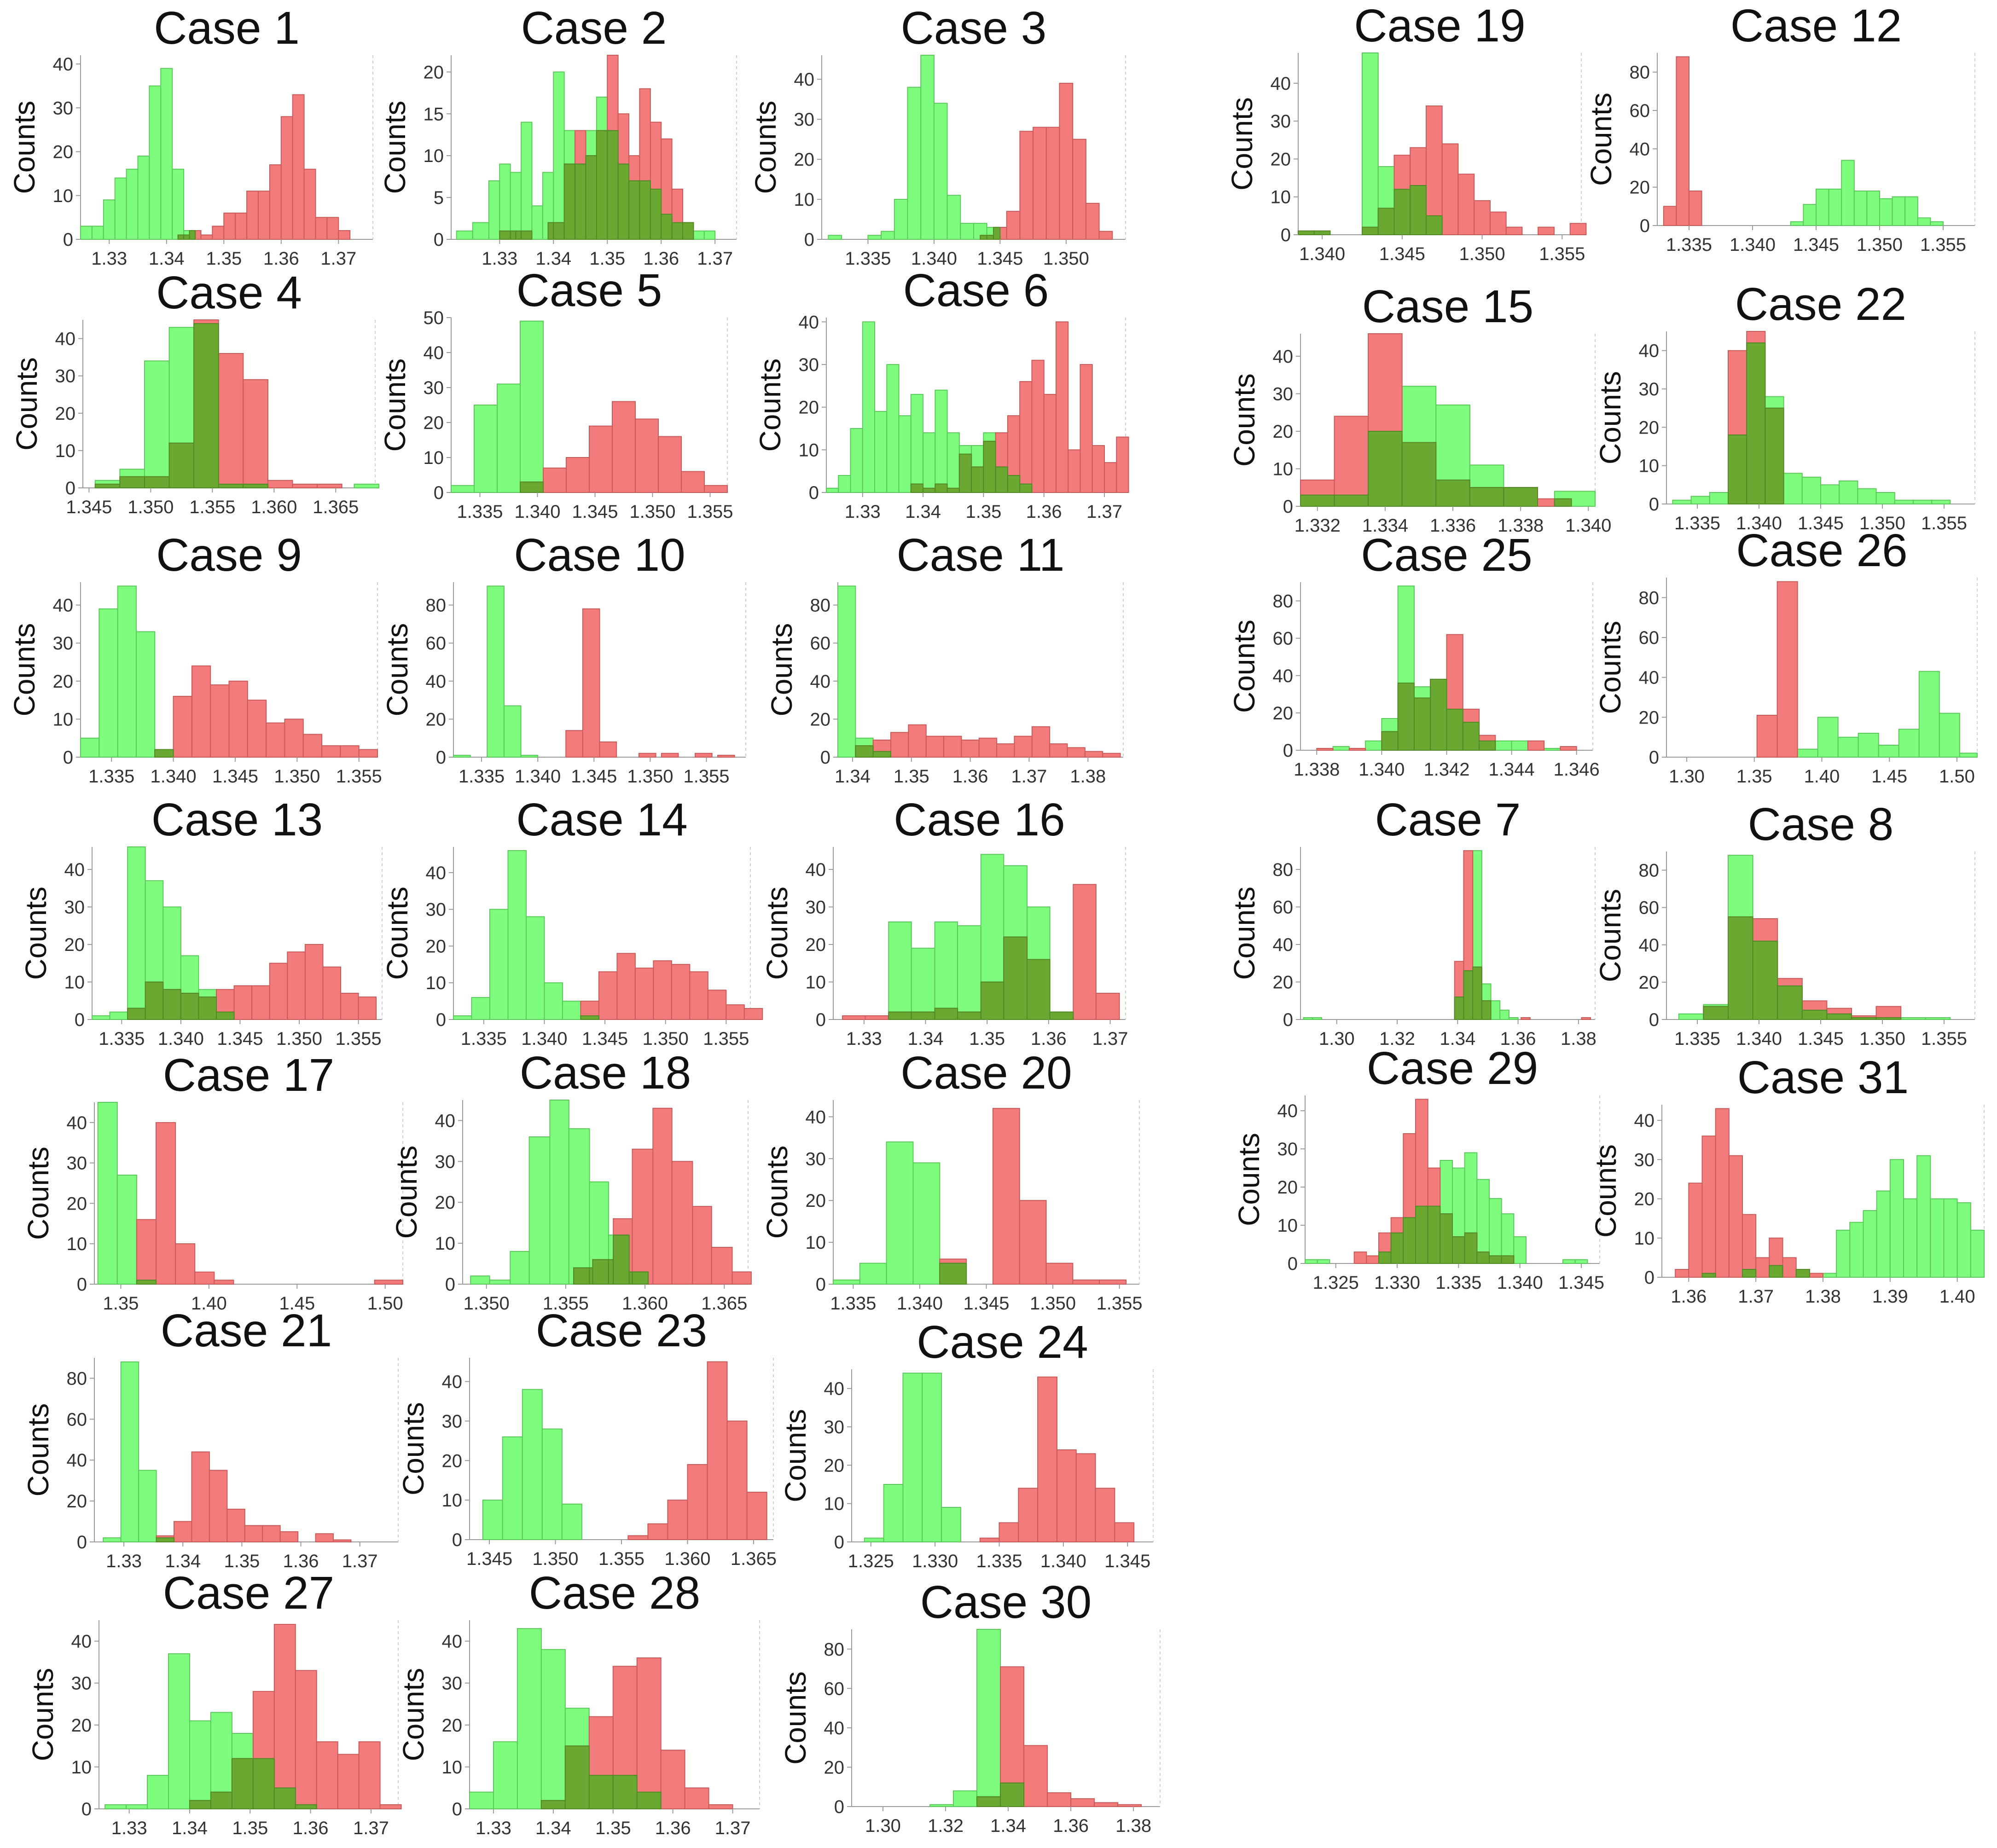  I want to click on x-tick-label: 1.34, so click(167, 259).